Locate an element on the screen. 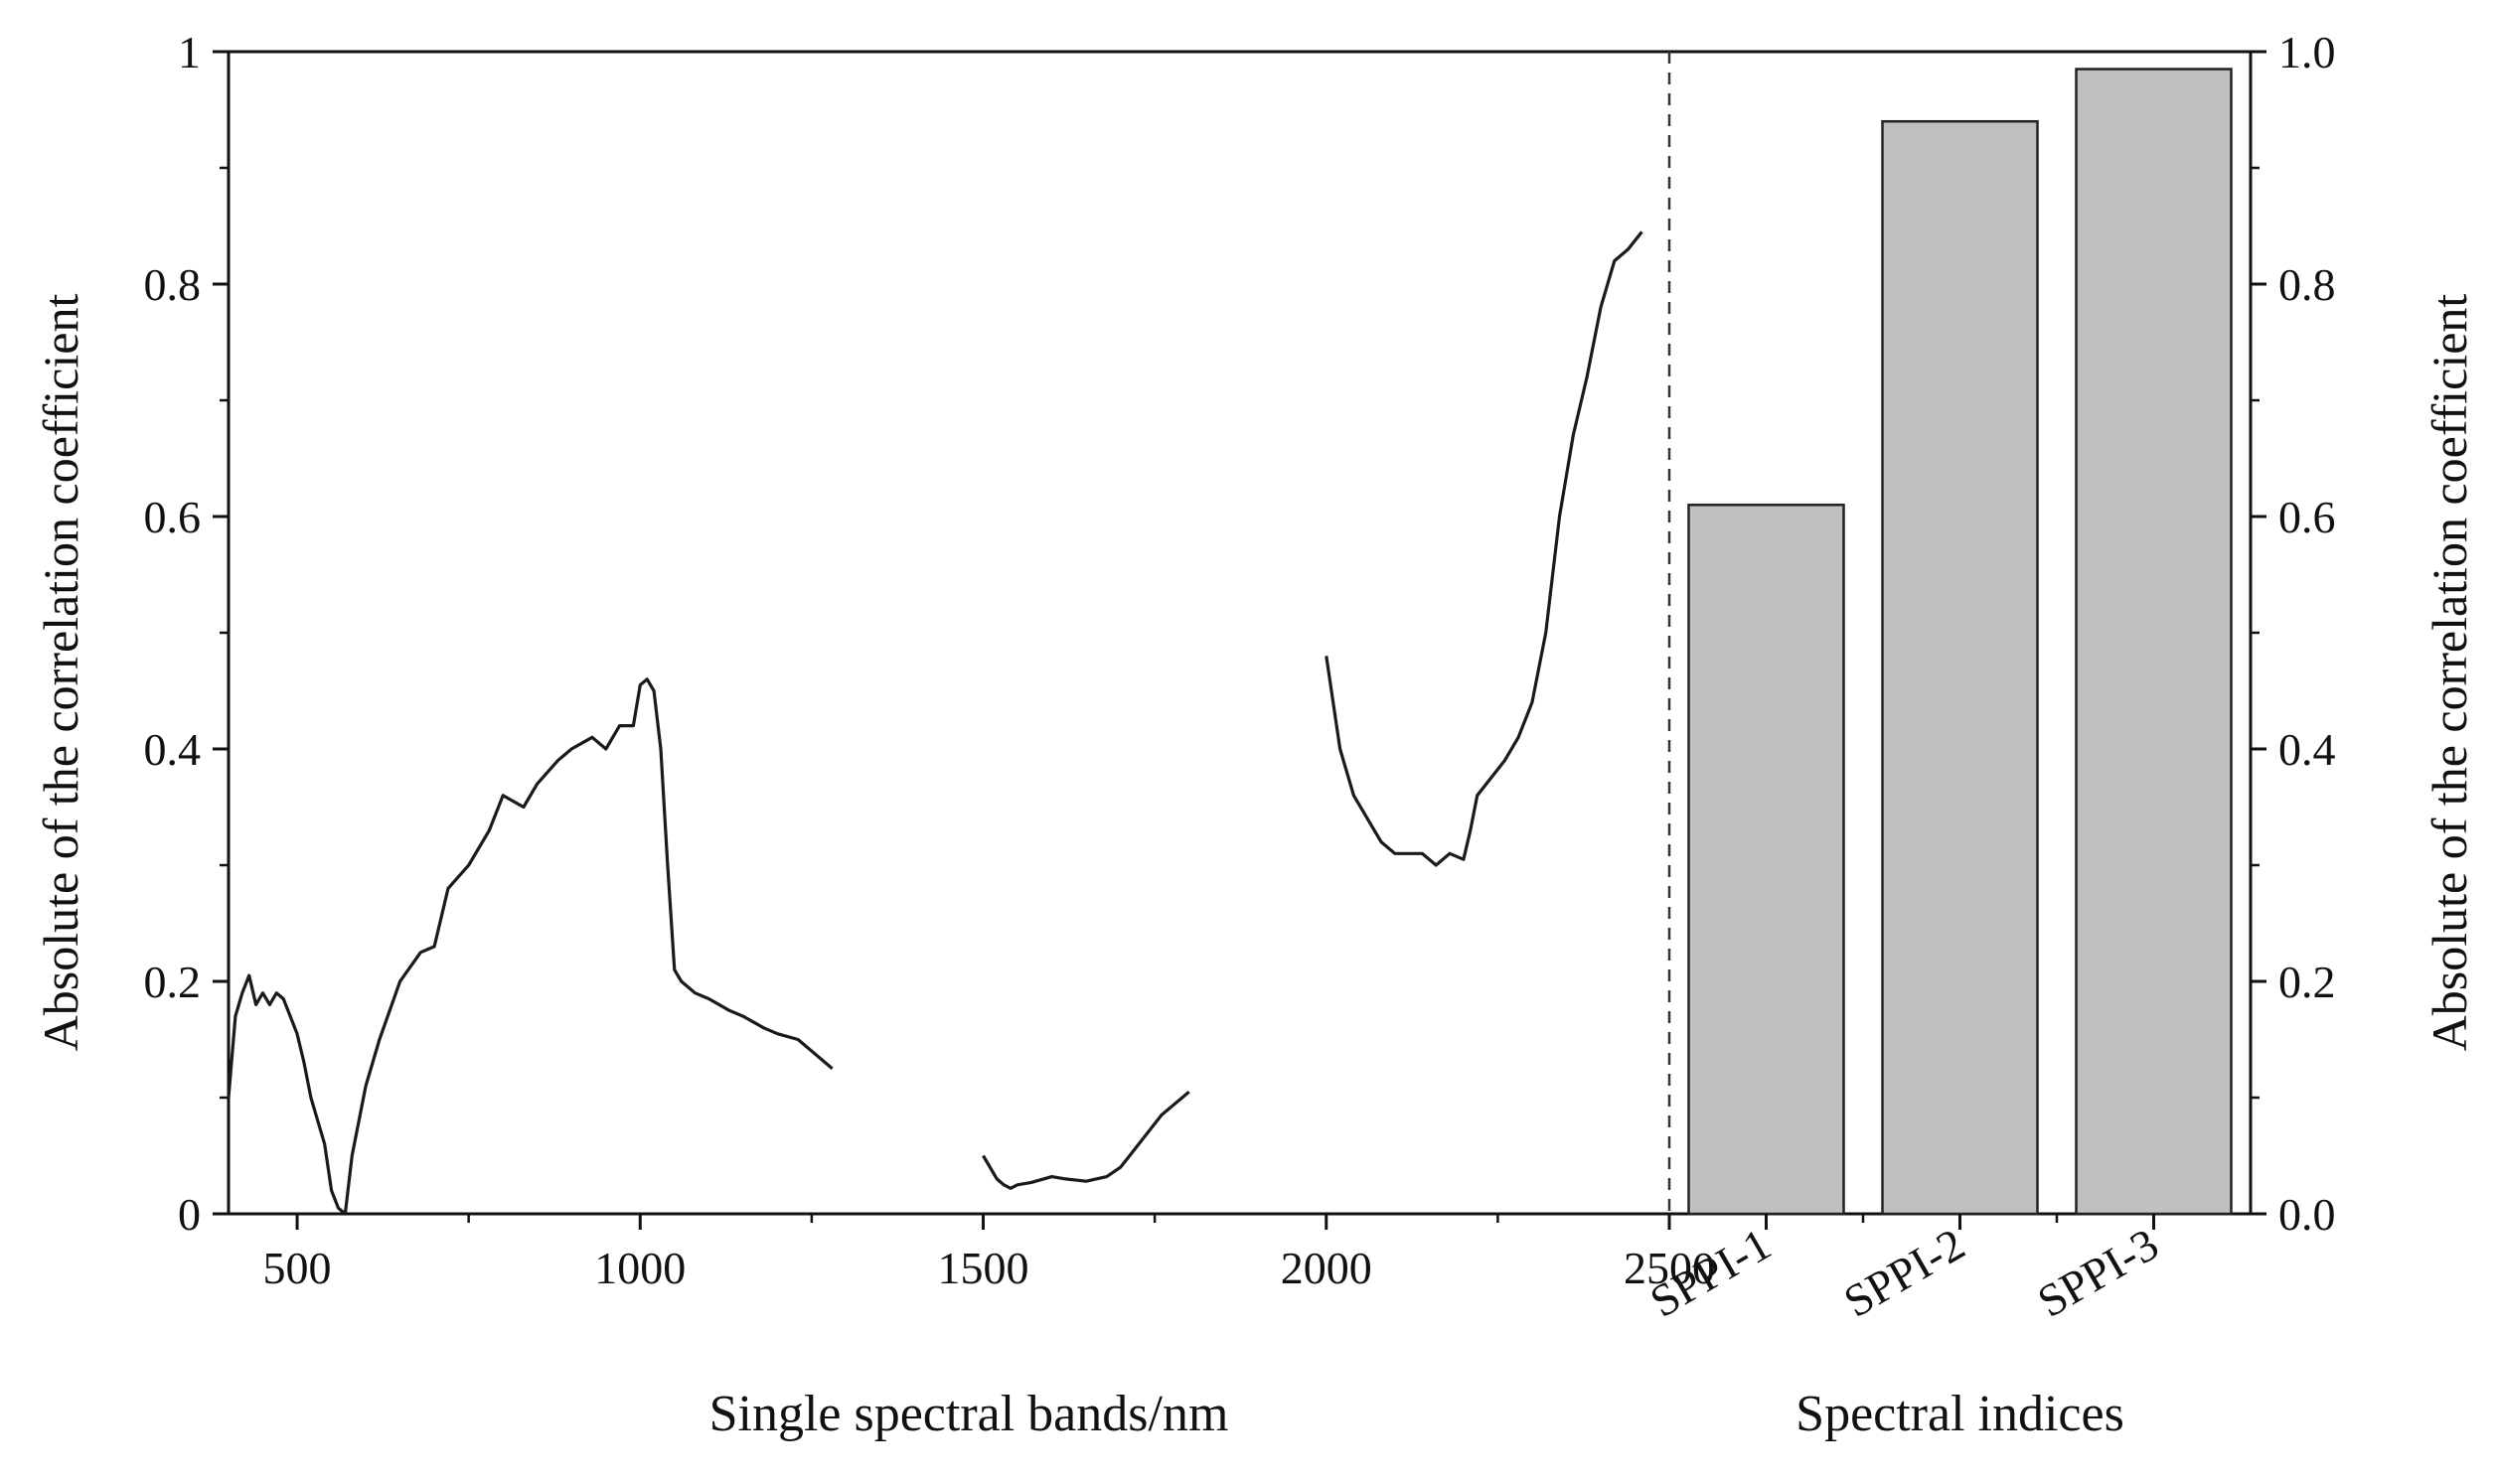 The width and height of the screenshot is (2497, 1484). x-tick-label: 2500 is located at coordinates (1669, 1268).